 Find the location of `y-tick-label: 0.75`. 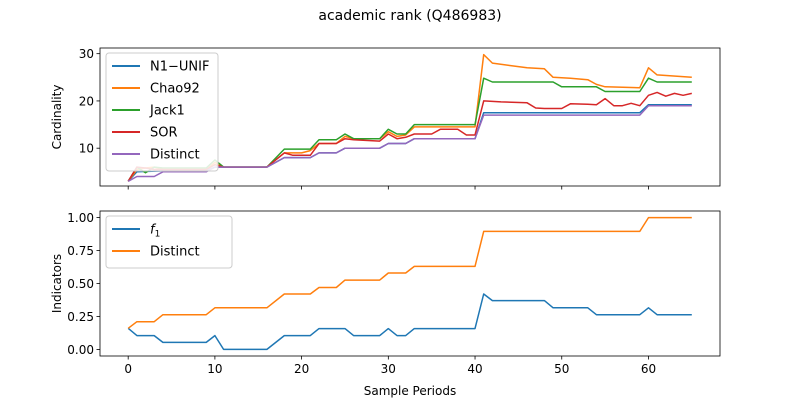

y-tick-label: 0.75 is located at coordinates (80, 251).